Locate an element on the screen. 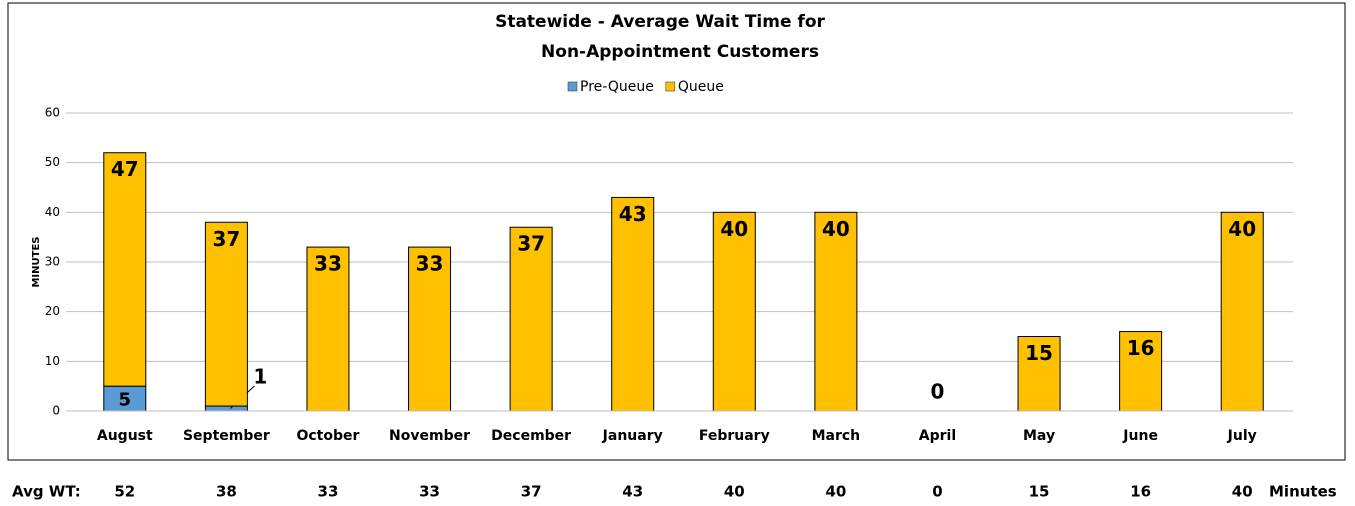 The width and height of the screenshot is (1355, 506). avg-value: 38 is located at coordinates (226, 492).